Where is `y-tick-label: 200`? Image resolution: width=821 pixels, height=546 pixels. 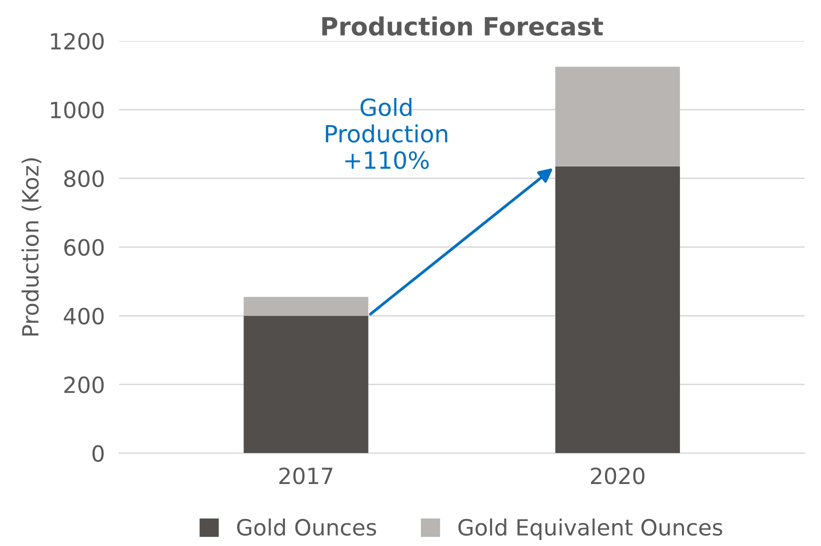
y-tick-label: 200 is located at coordinates (84, 385).